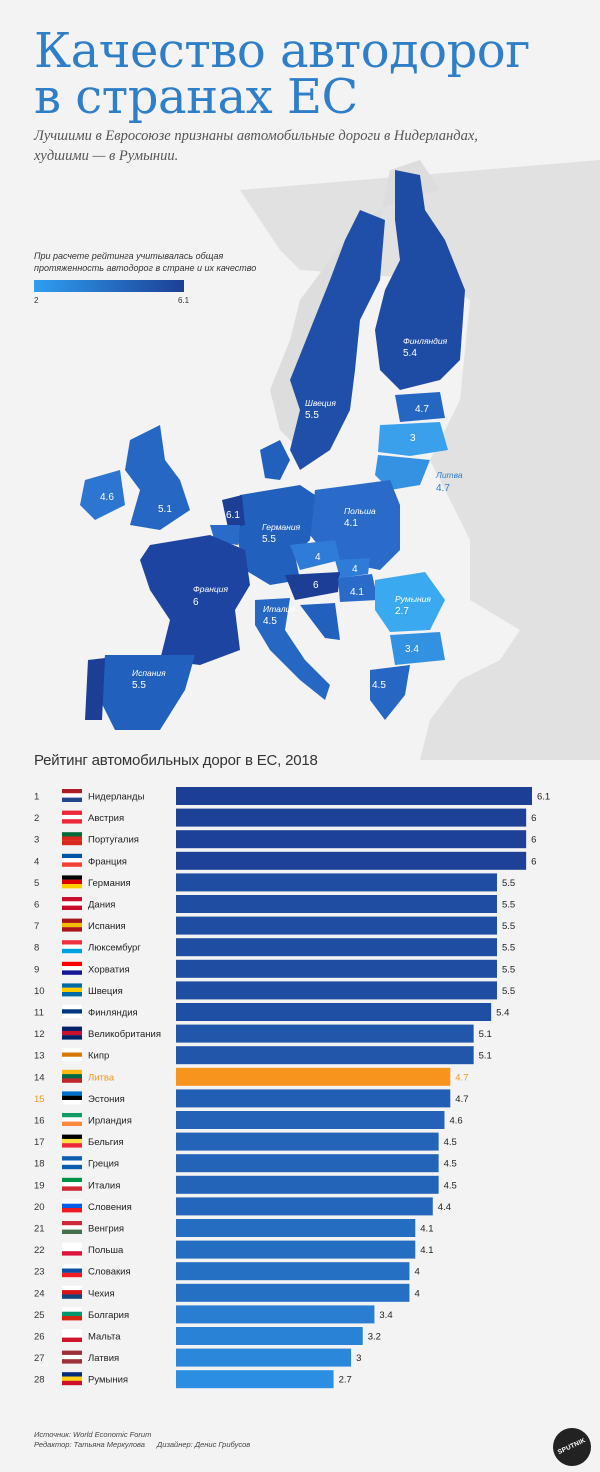 This screenshot has height=1472, width=600. Describe the element at coordinates (292, 649) in the screenshot. I see `italy-shape` at that location.